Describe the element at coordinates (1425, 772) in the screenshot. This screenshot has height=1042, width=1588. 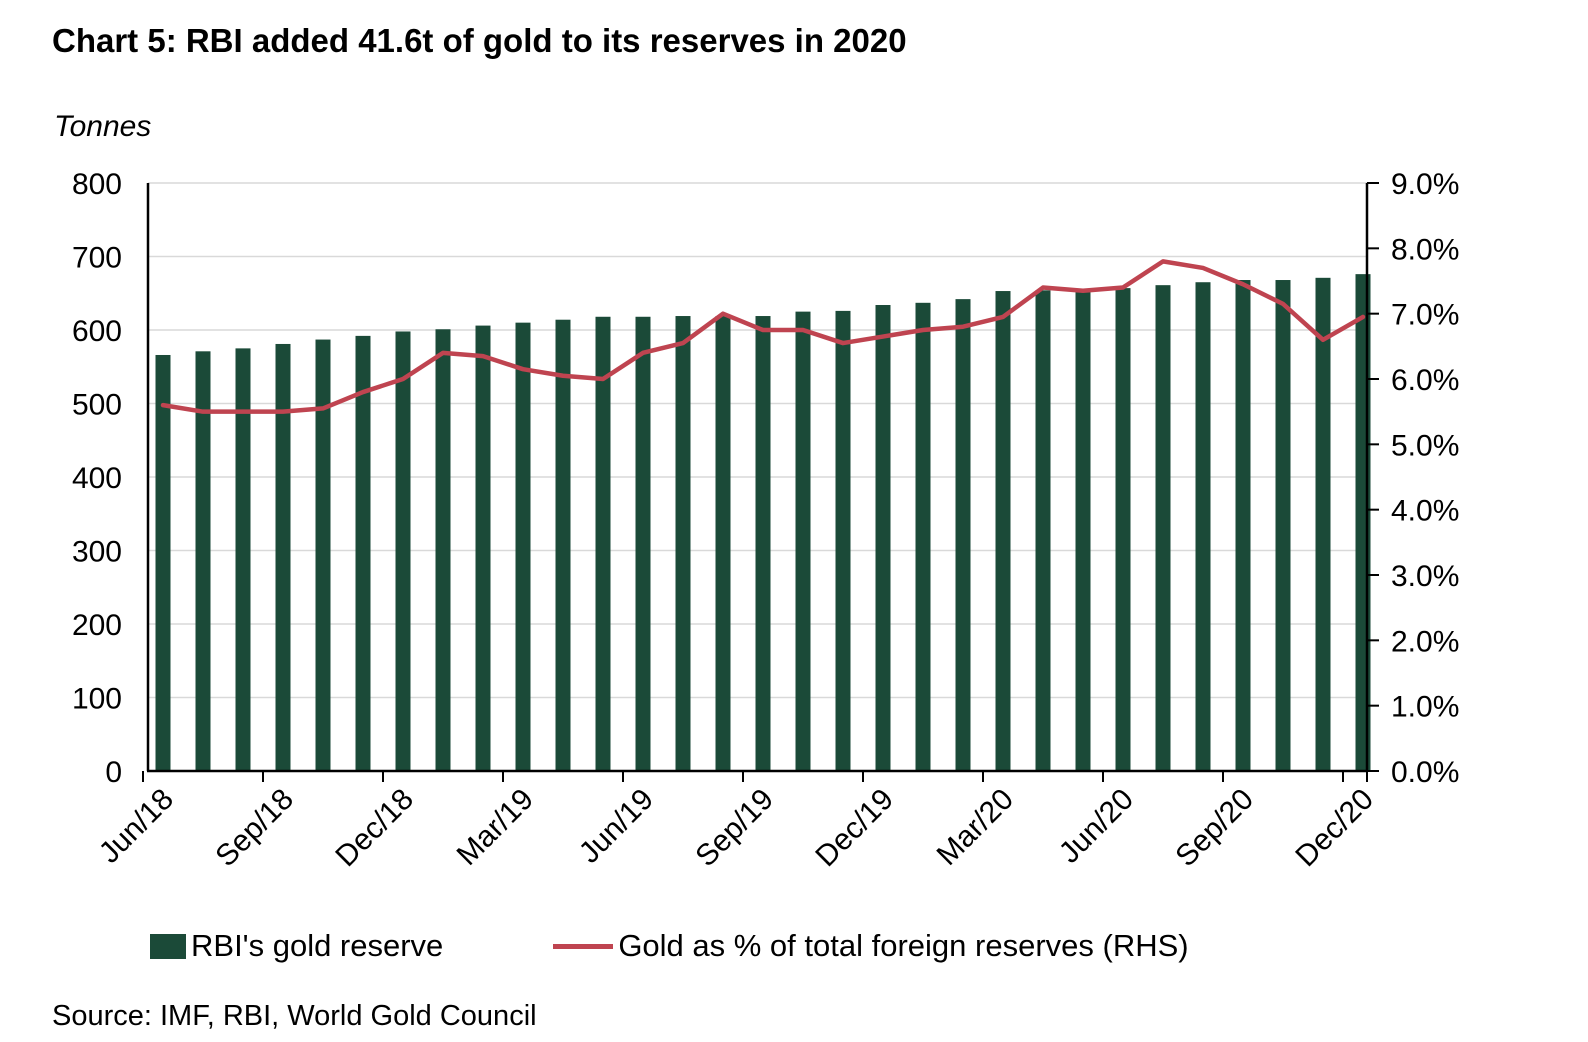
I see `right-axis-tick-label: 0.0%` at that location.